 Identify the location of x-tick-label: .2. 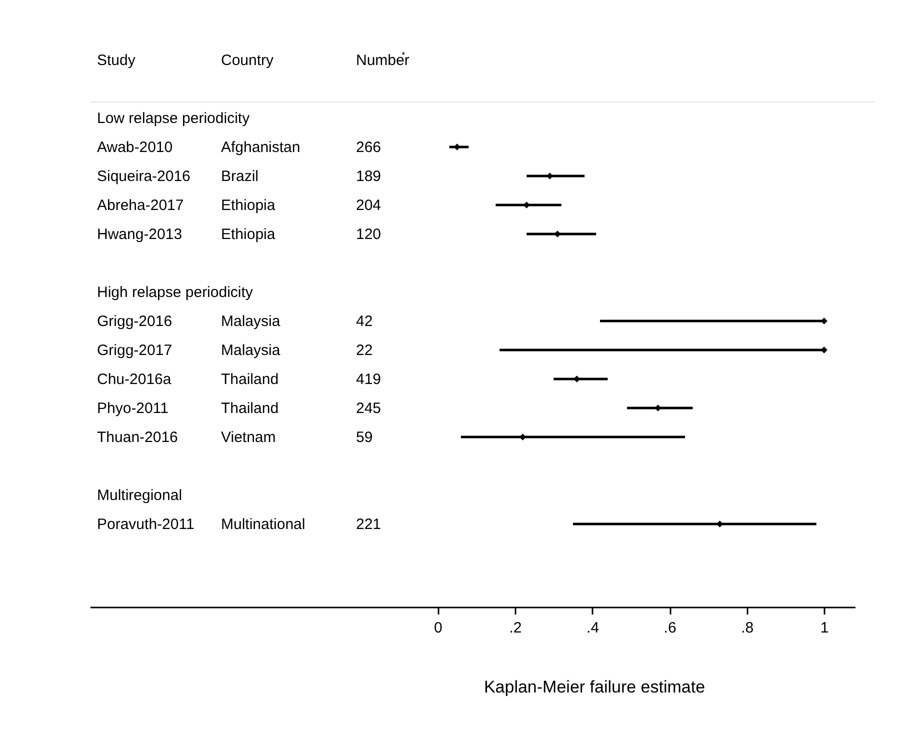
(515, 628).